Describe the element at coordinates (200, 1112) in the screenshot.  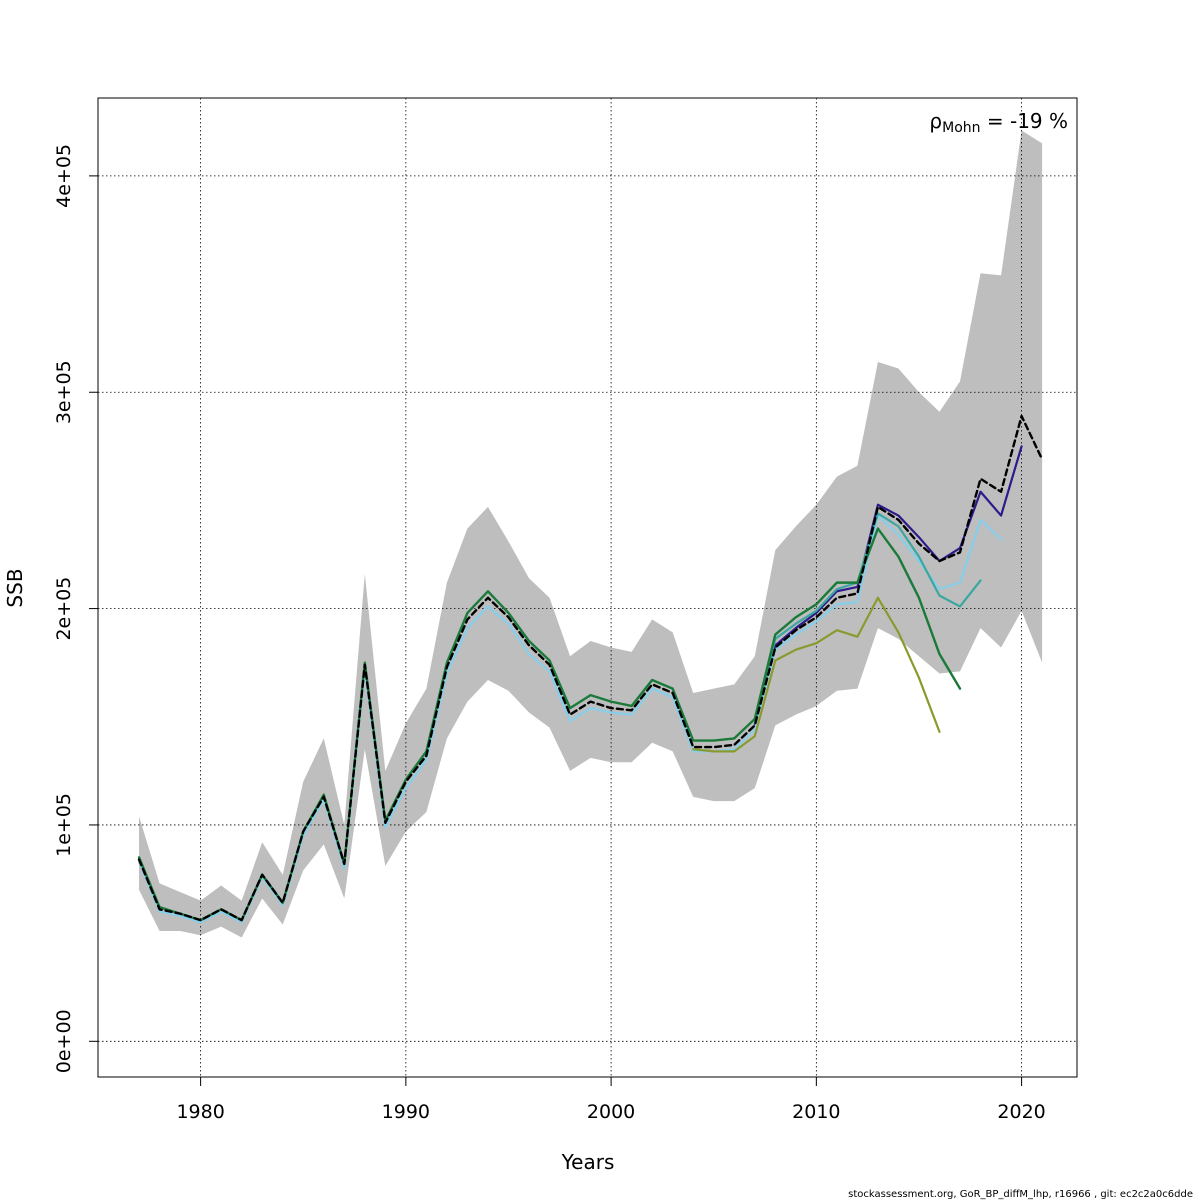
I see `x-tick-label: 1980` at that location.